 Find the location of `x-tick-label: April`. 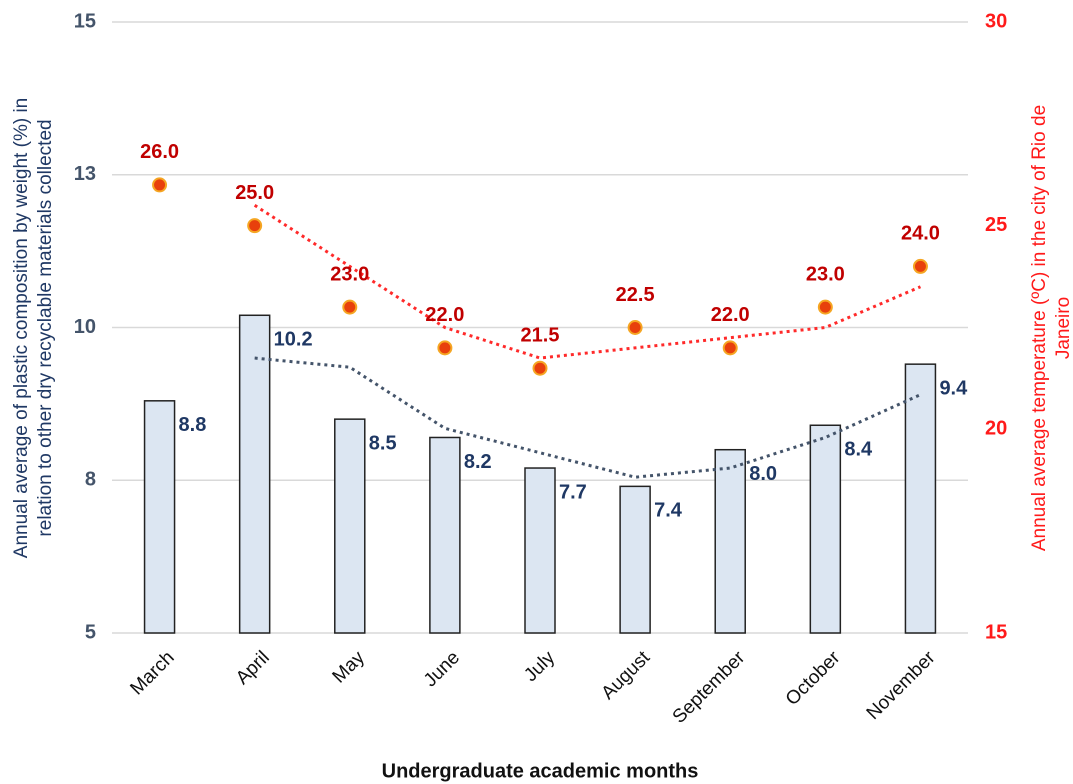

x-tick-label: April is located at coordinates (253, 668).